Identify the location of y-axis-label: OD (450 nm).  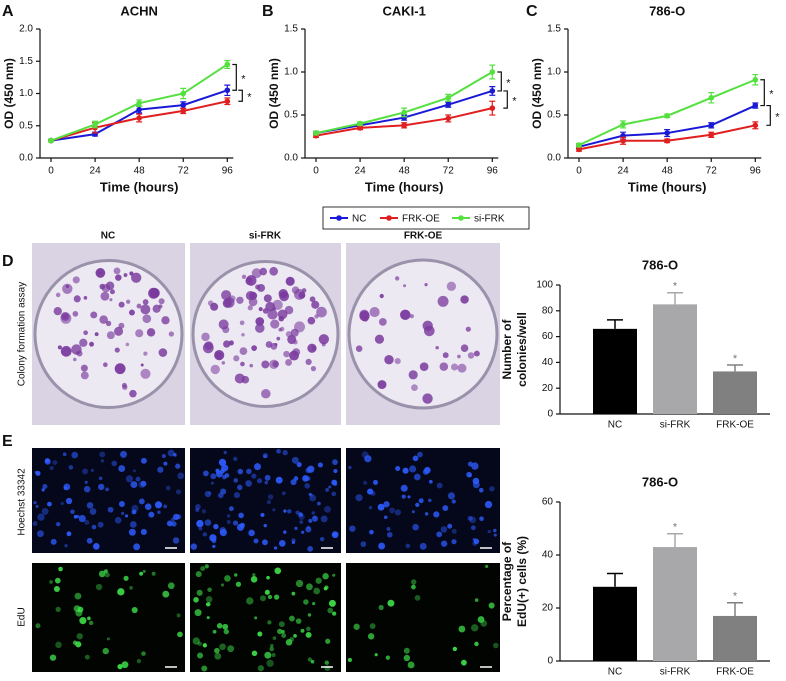
(9, 93).